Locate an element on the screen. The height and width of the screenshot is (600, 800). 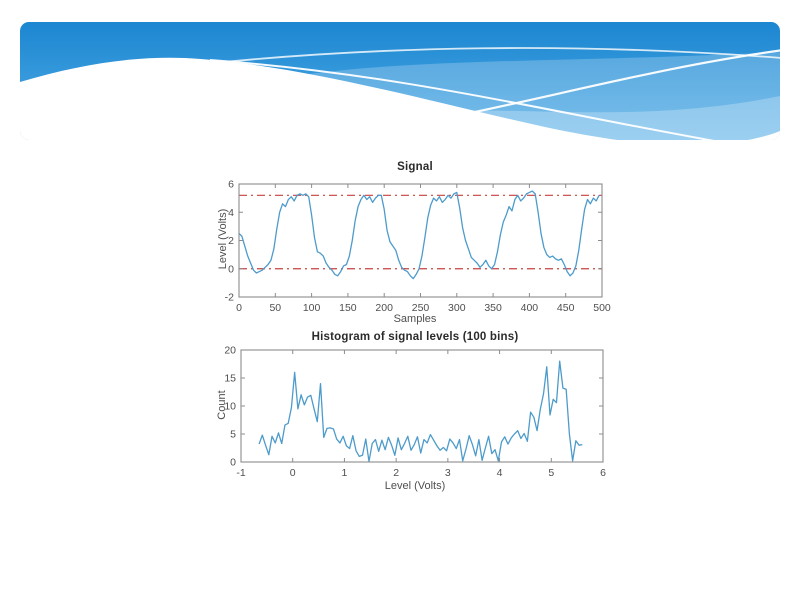
x-tick-label: 100 is located at coordinates (312, 308).